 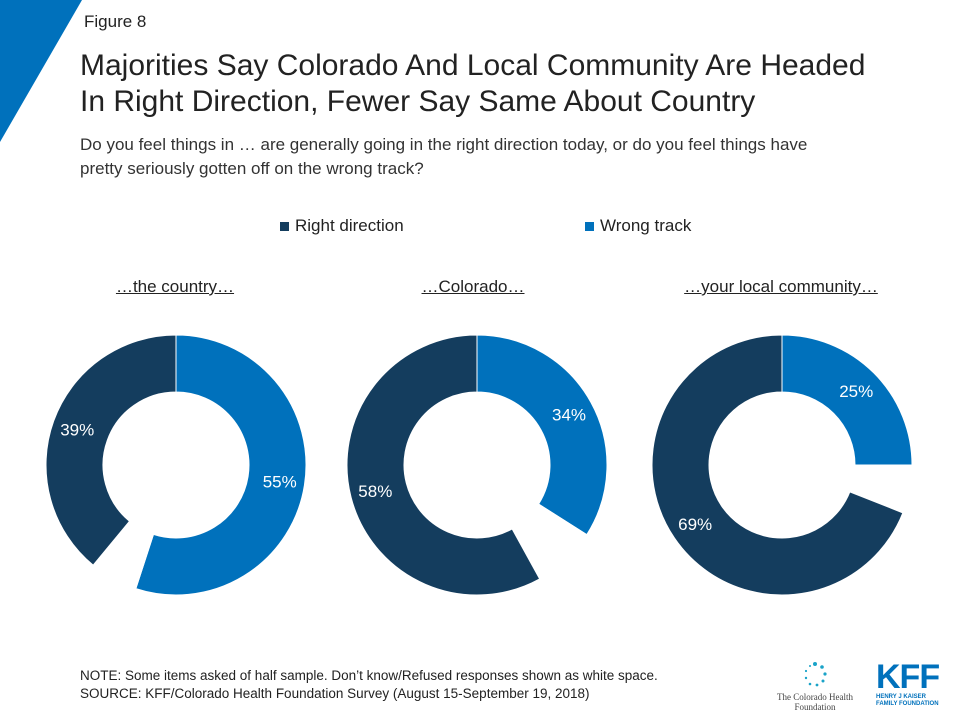 I want to click on legend-swatch-right-direction, so click(x=284, y=226).